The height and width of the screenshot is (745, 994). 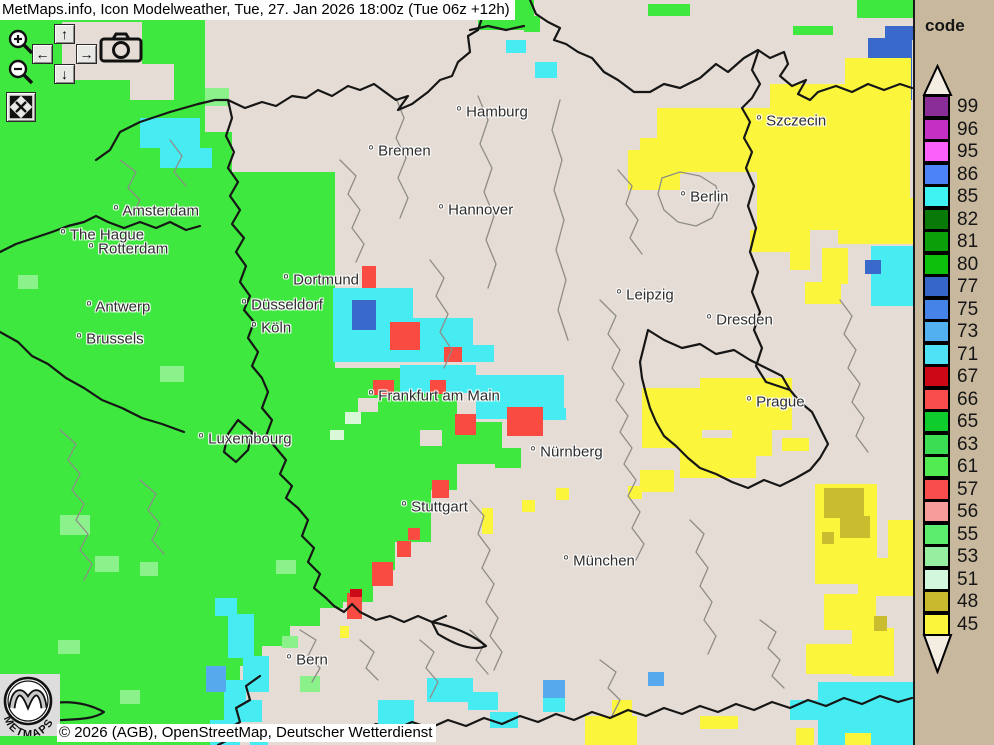 I want to click on city-label-bremen: ° Bremen, so click(x=399, y=151).